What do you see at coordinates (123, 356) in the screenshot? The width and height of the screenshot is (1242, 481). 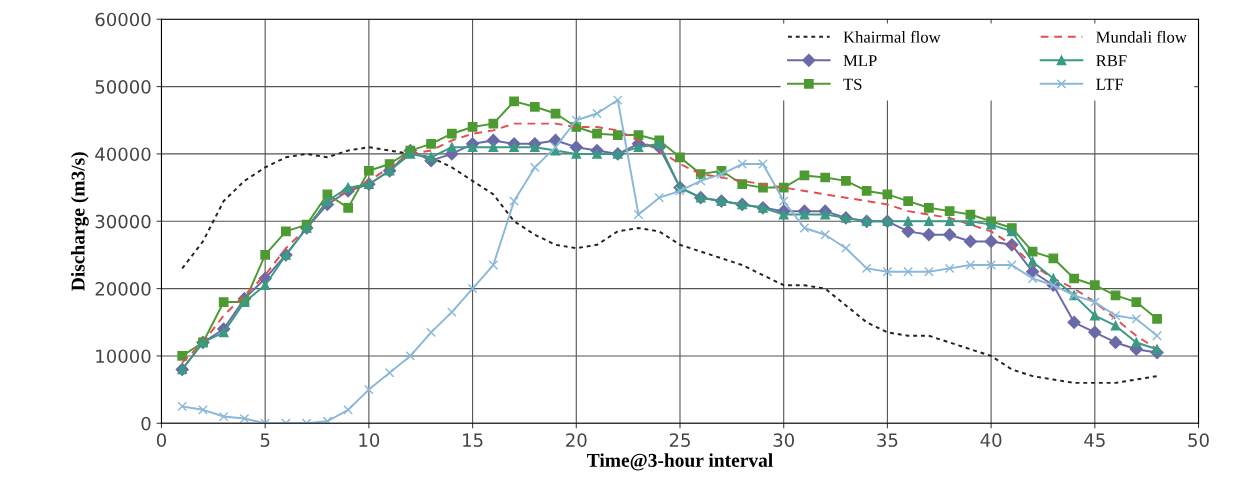 I see `y-tick-label: 10000` at bounding box center [123, 356].